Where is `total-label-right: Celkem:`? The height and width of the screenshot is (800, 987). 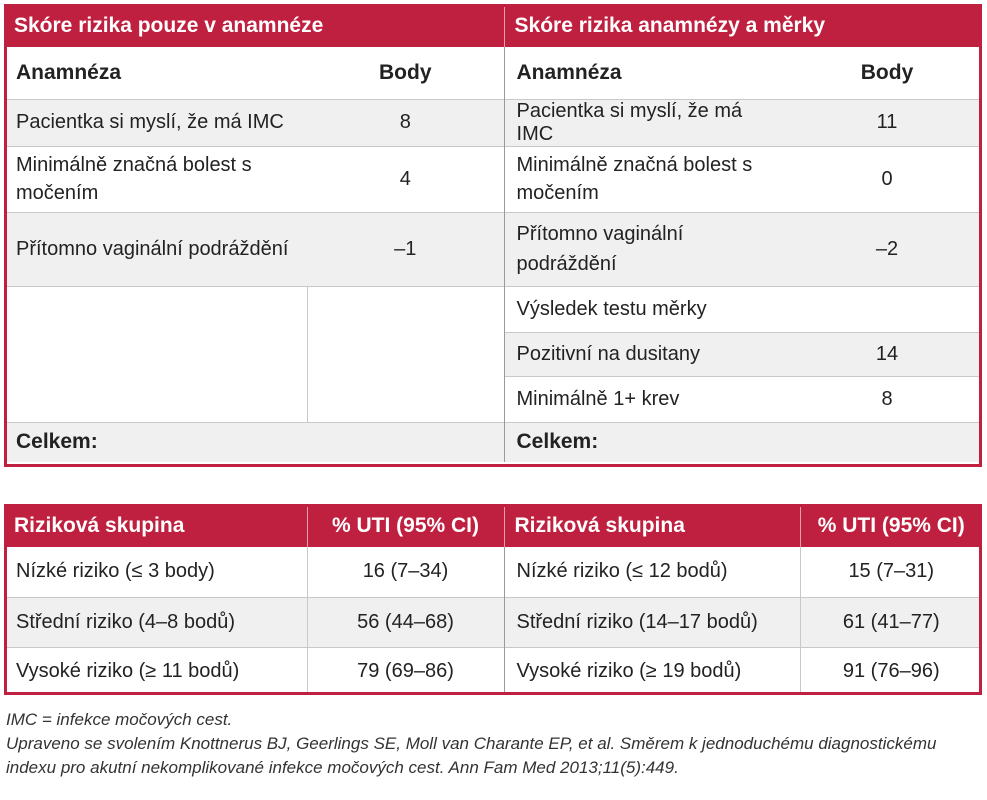 total-label-right: Celkem: is located at coordinates (743, 442).